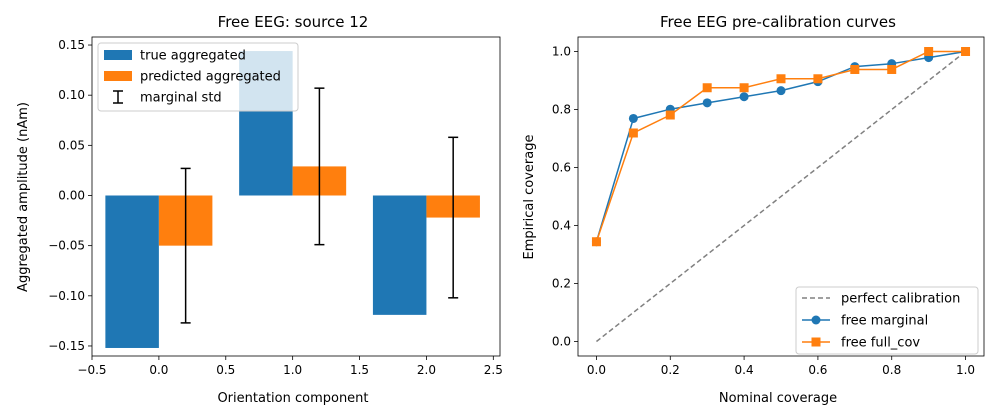  What do you see at coordinates (561, 52) in the screenshot?
I see `calibration-chart-ytick-label: 1.0` at bounding box center [561, 52].